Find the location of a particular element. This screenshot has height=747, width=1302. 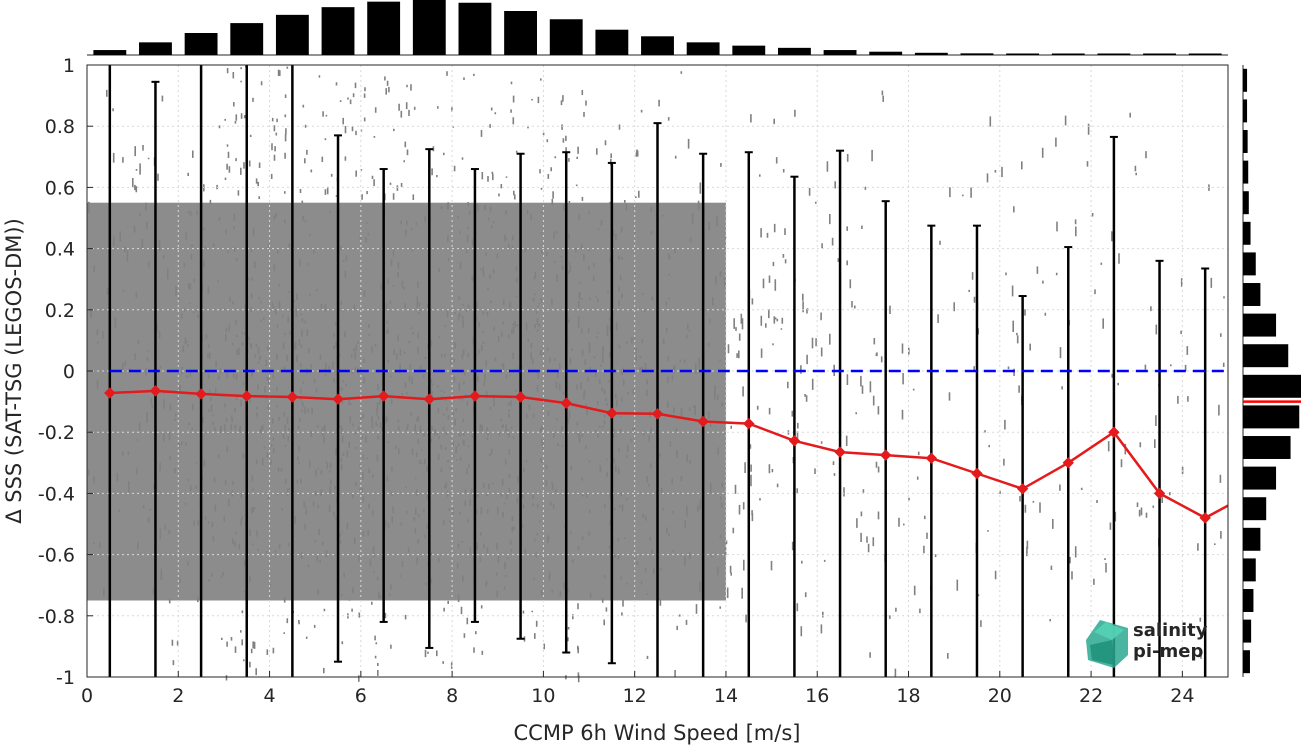

y-axis: -1 -0.8 -0.6 -0.4 -0.2 0 0.2 0.4 0.6 0.8 1 is located at coordinates (65, 372).